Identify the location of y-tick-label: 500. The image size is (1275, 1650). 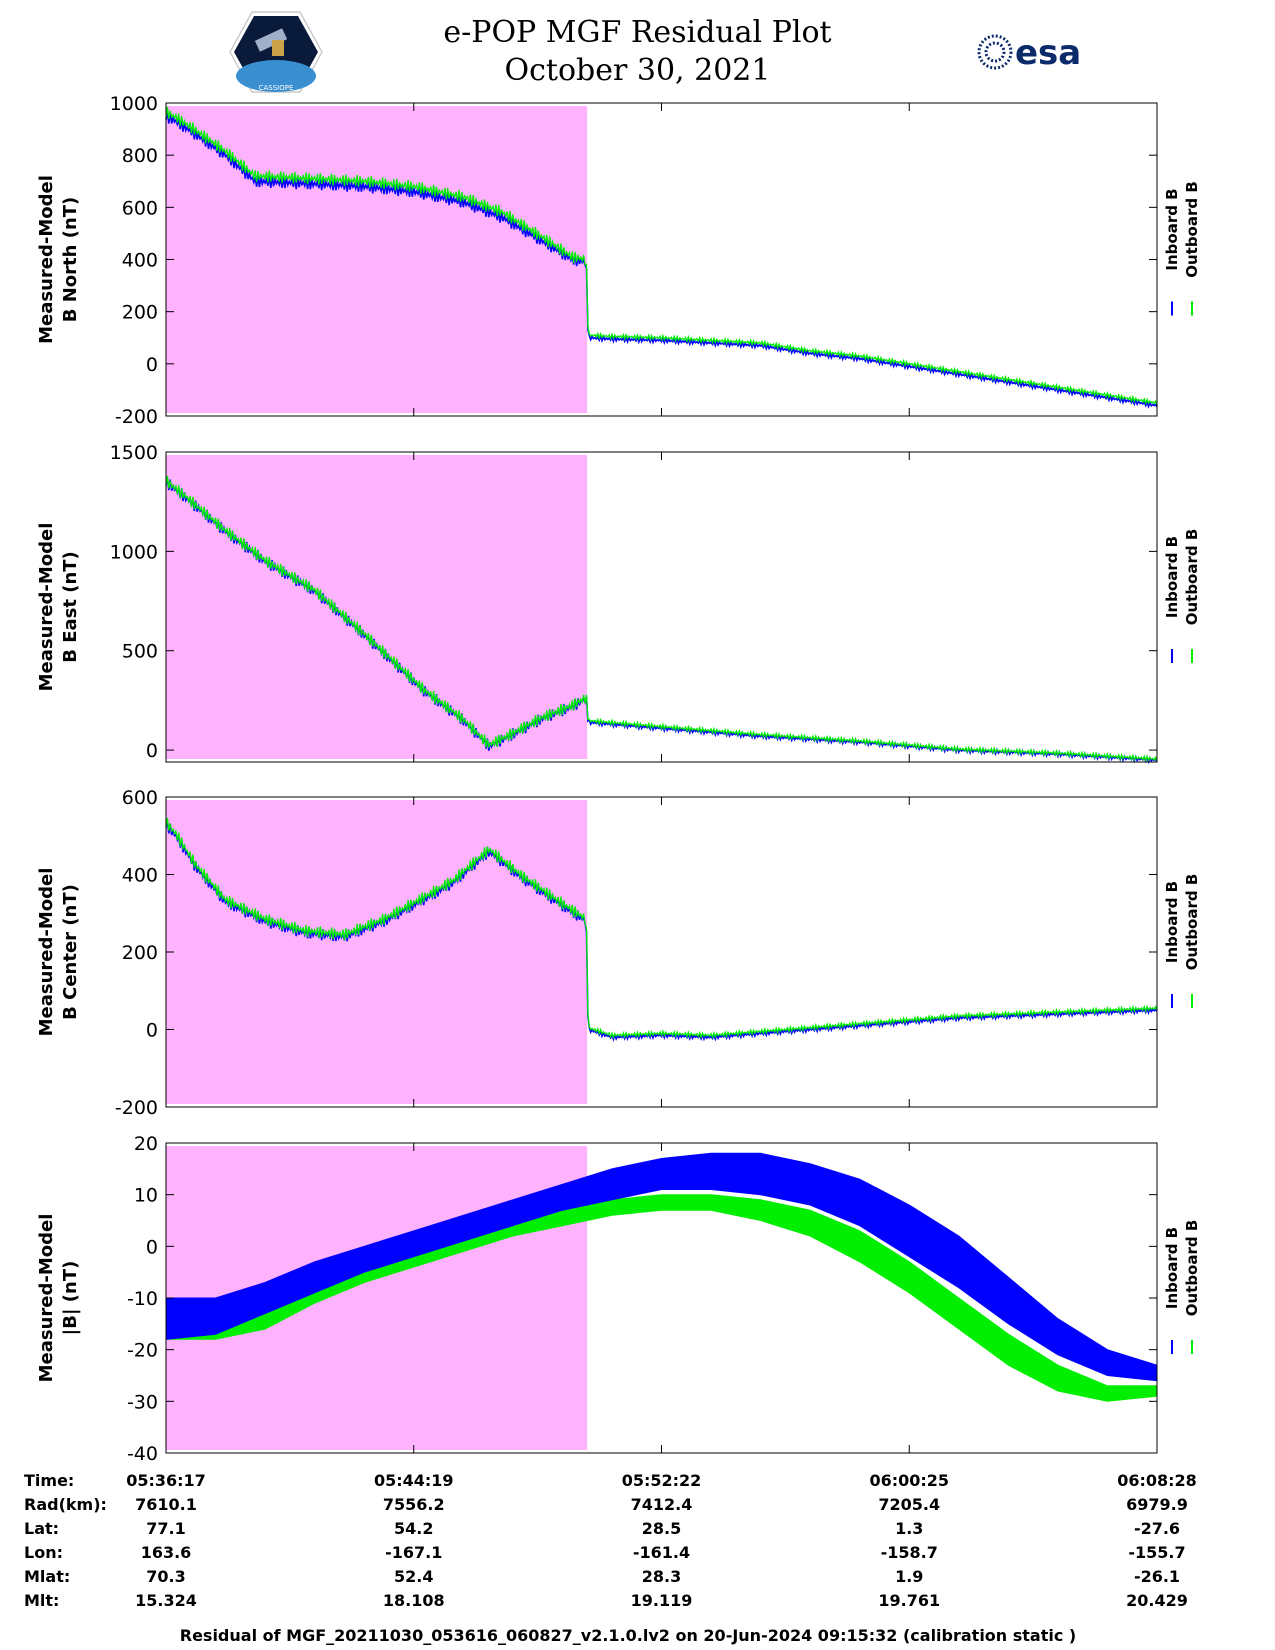
(140, 652).